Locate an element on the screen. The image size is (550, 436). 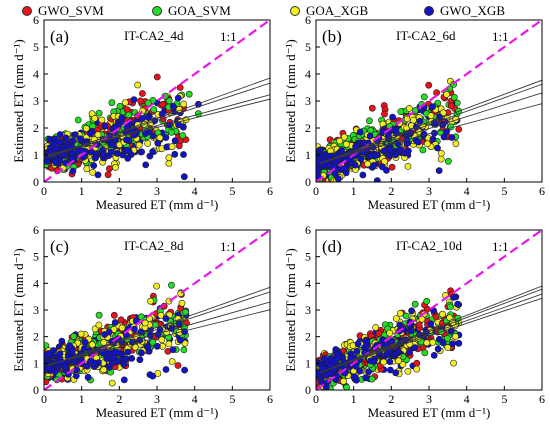
legend-label-goa-xgb: GOA_XGB is located at coordinates (337, 10).